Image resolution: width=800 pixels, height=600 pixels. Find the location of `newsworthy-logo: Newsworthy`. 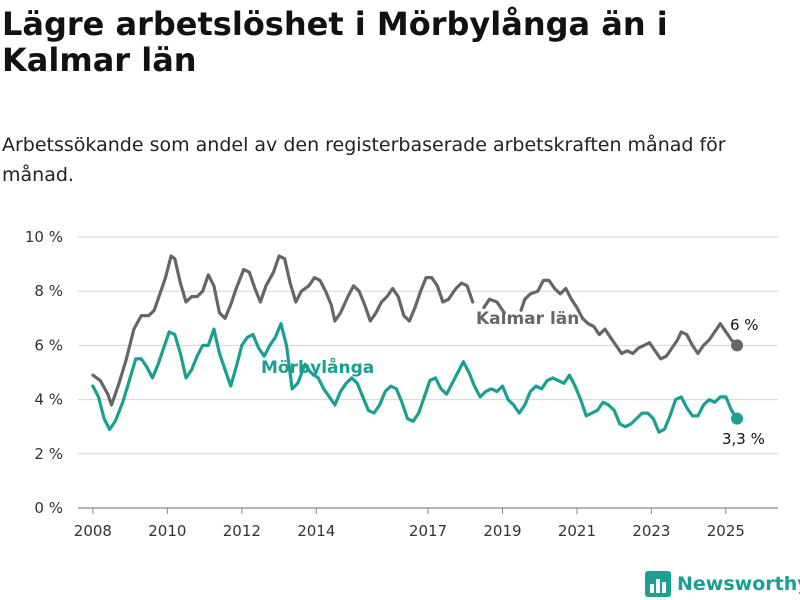

newsworthy-logo: Newsworthy is located at coordinates (722, 584).